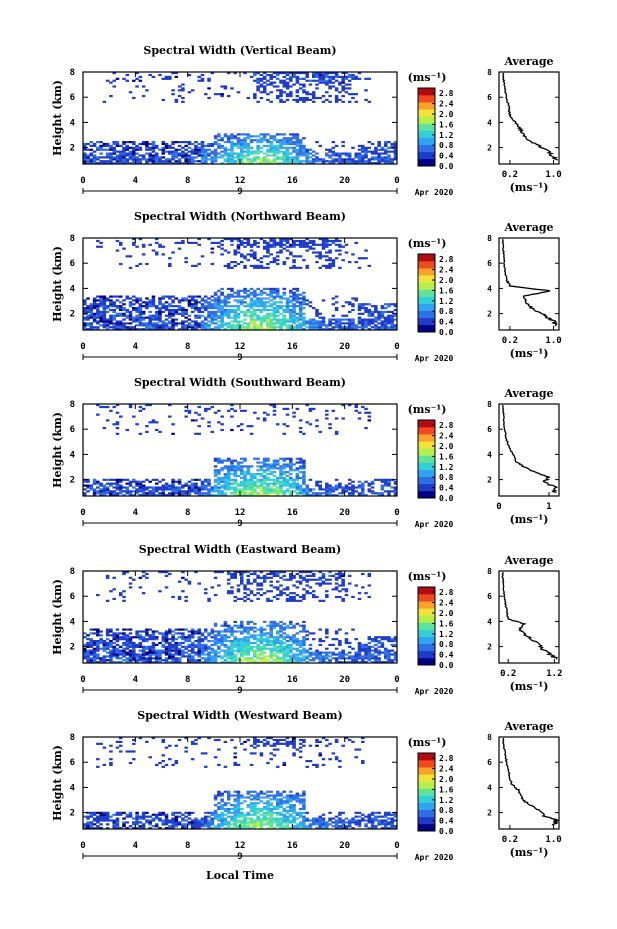 This screenshot has height=929, width=617. What do you see at coordinates (426, 272) in the screenshot?
I see `colorbar-swatch` at bounding box center [426, 272].